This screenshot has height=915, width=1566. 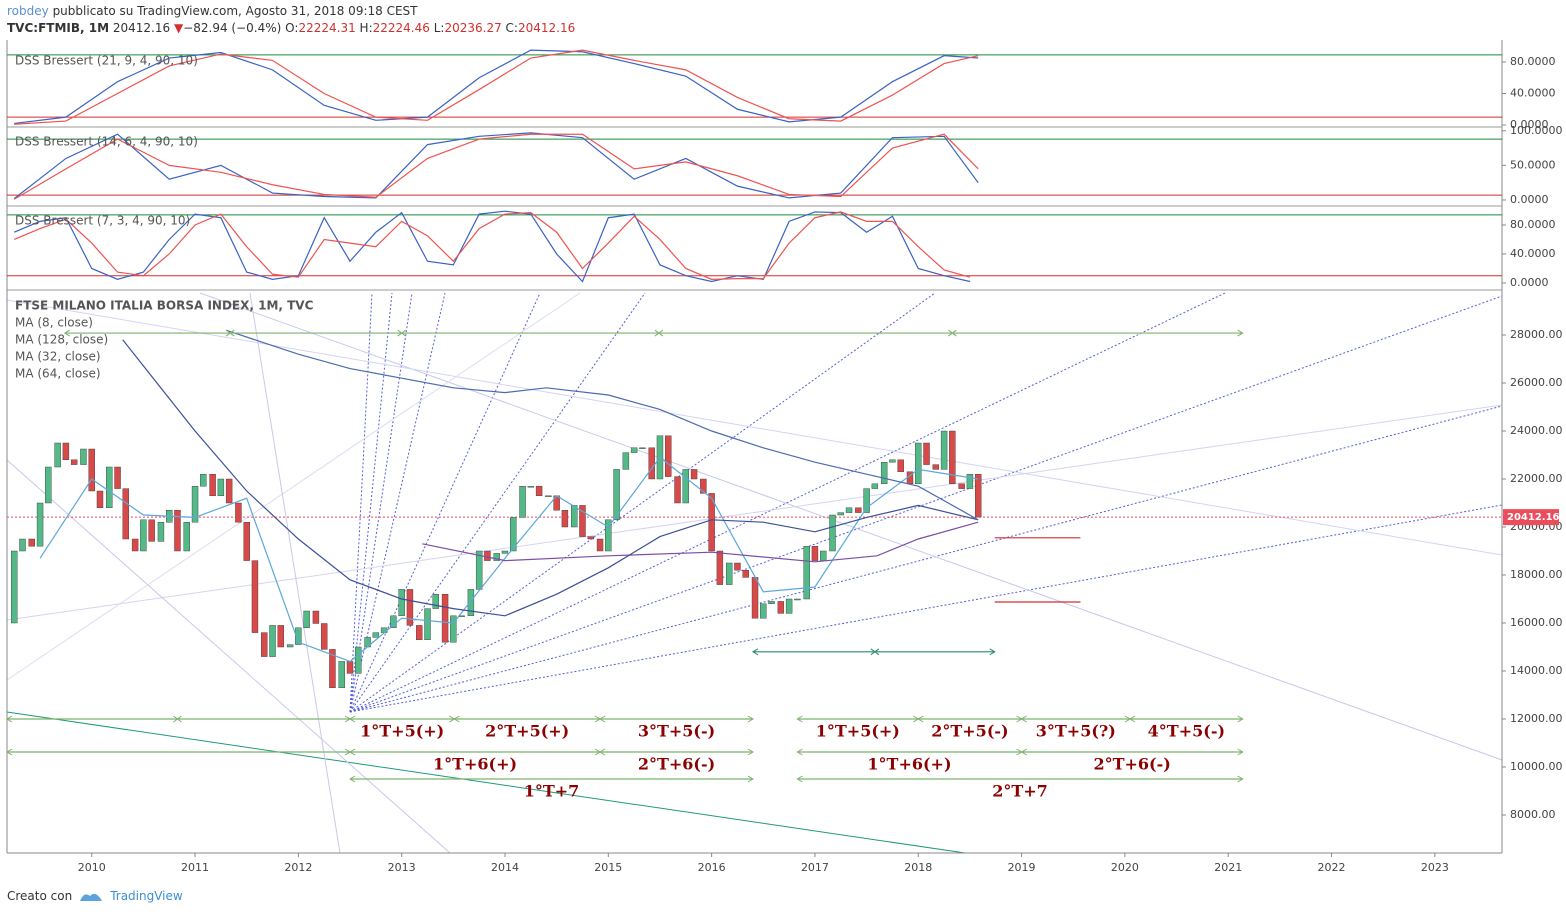 I want to click on ohlc-label: C:, so click(x=511, y=28).